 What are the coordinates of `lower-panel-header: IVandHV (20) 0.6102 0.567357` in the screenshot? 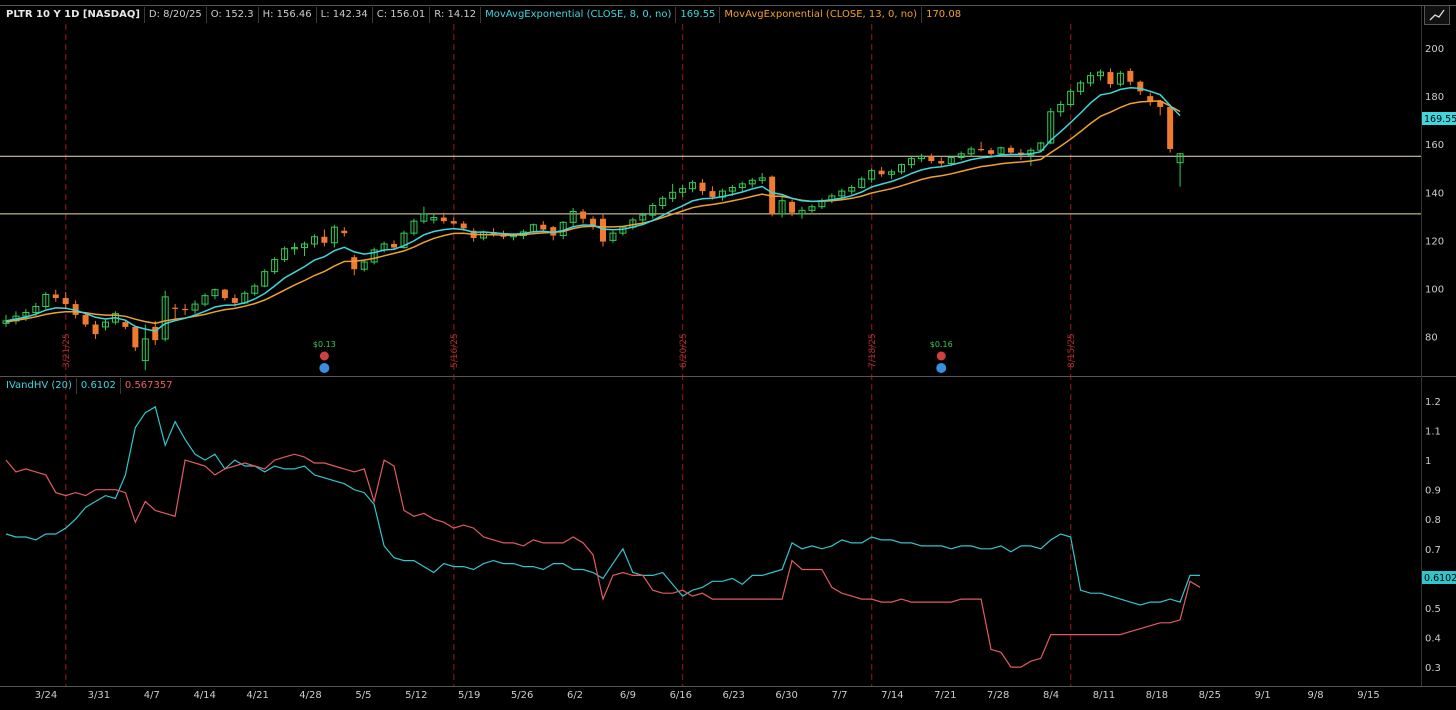 It's located at (89, 386).